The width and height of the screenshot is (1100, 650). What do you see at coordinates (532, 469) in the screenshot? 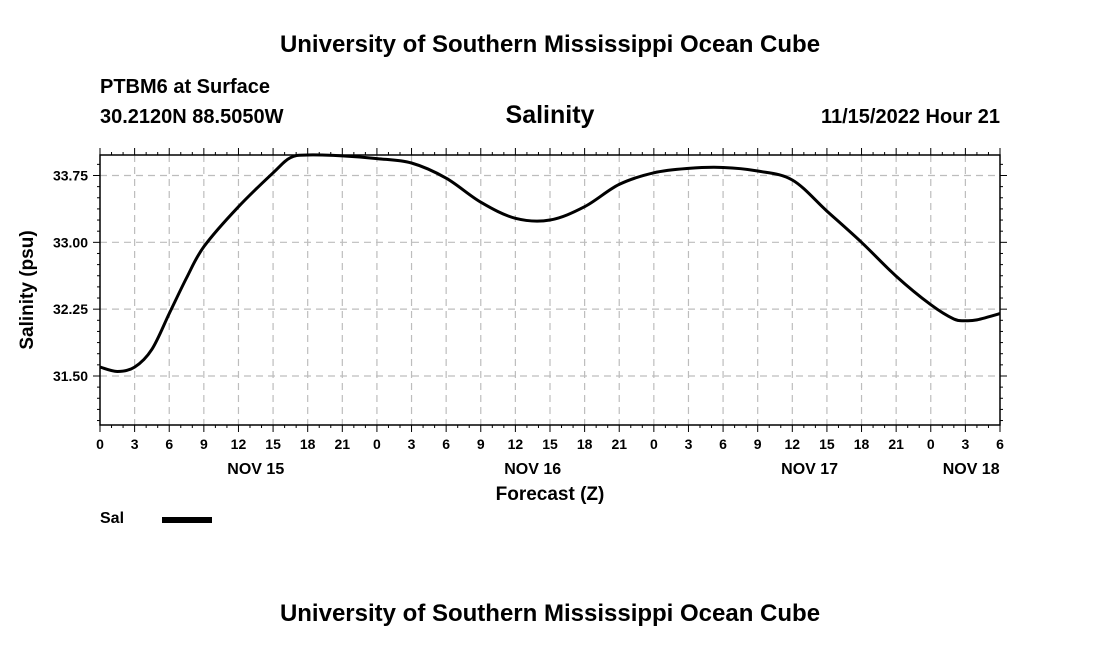
I see `x-date-label: NOV 16` at bounding box center [532, 469].